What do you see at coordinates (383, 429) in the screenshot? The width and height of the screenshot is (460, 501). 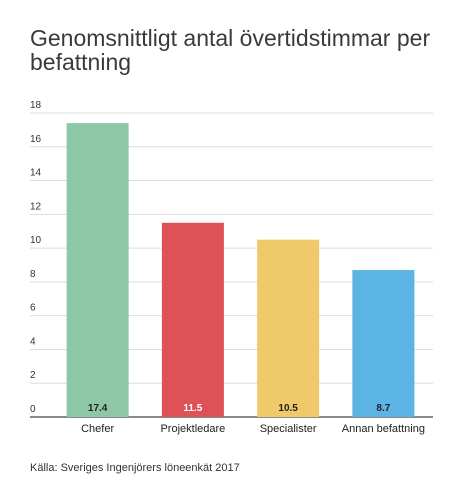 I see `category-label: Annan befattning` at bounding box center [383, 429].